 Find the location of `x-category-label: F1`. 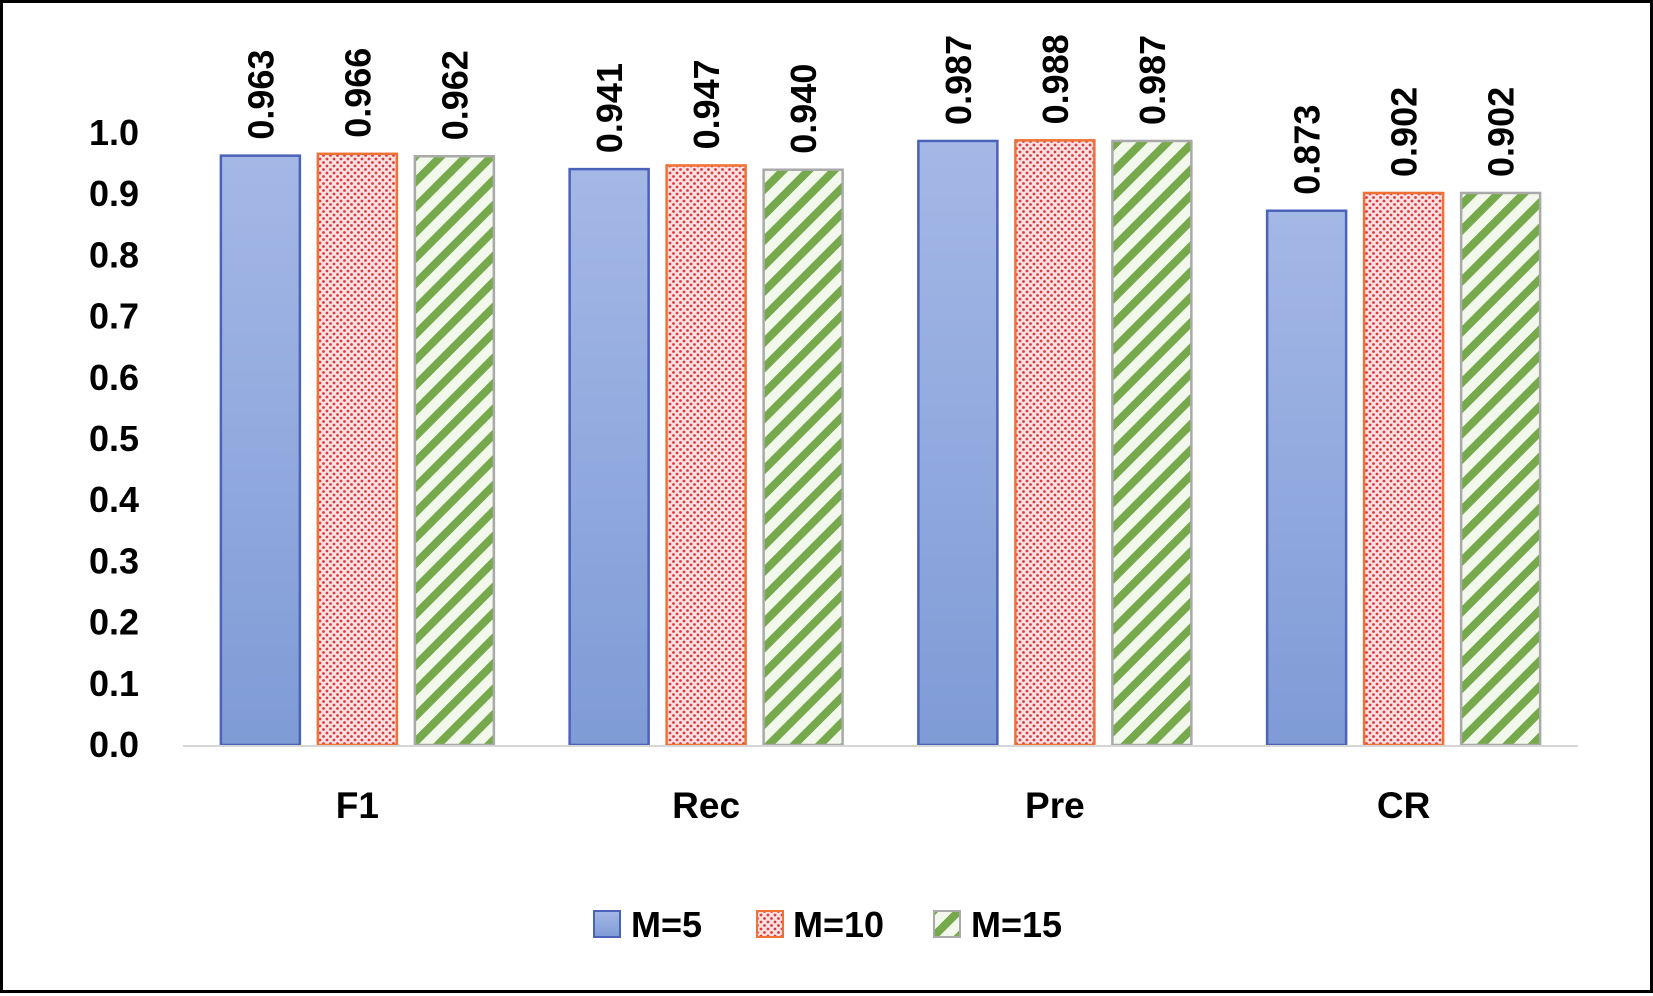

x-category-label: F1 is located at coordinates (357, 805).